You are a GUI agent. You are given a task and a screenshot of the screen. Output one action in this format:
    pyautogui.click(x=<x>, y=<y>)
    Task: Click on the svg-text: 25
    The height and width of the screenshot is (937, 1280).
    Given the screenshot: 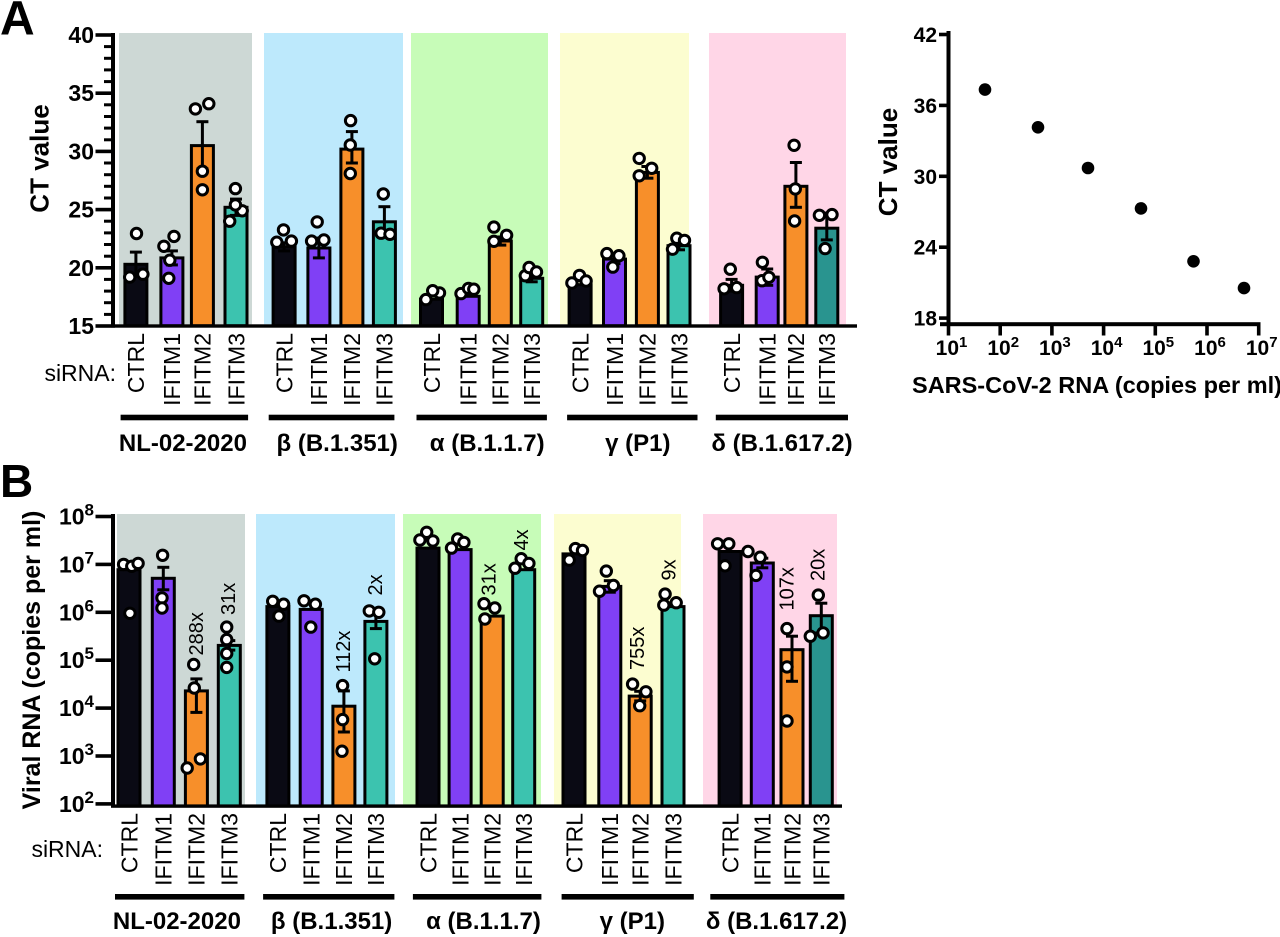 What is the action you would take?
    pyautogui.click(x=81, y=210)
    